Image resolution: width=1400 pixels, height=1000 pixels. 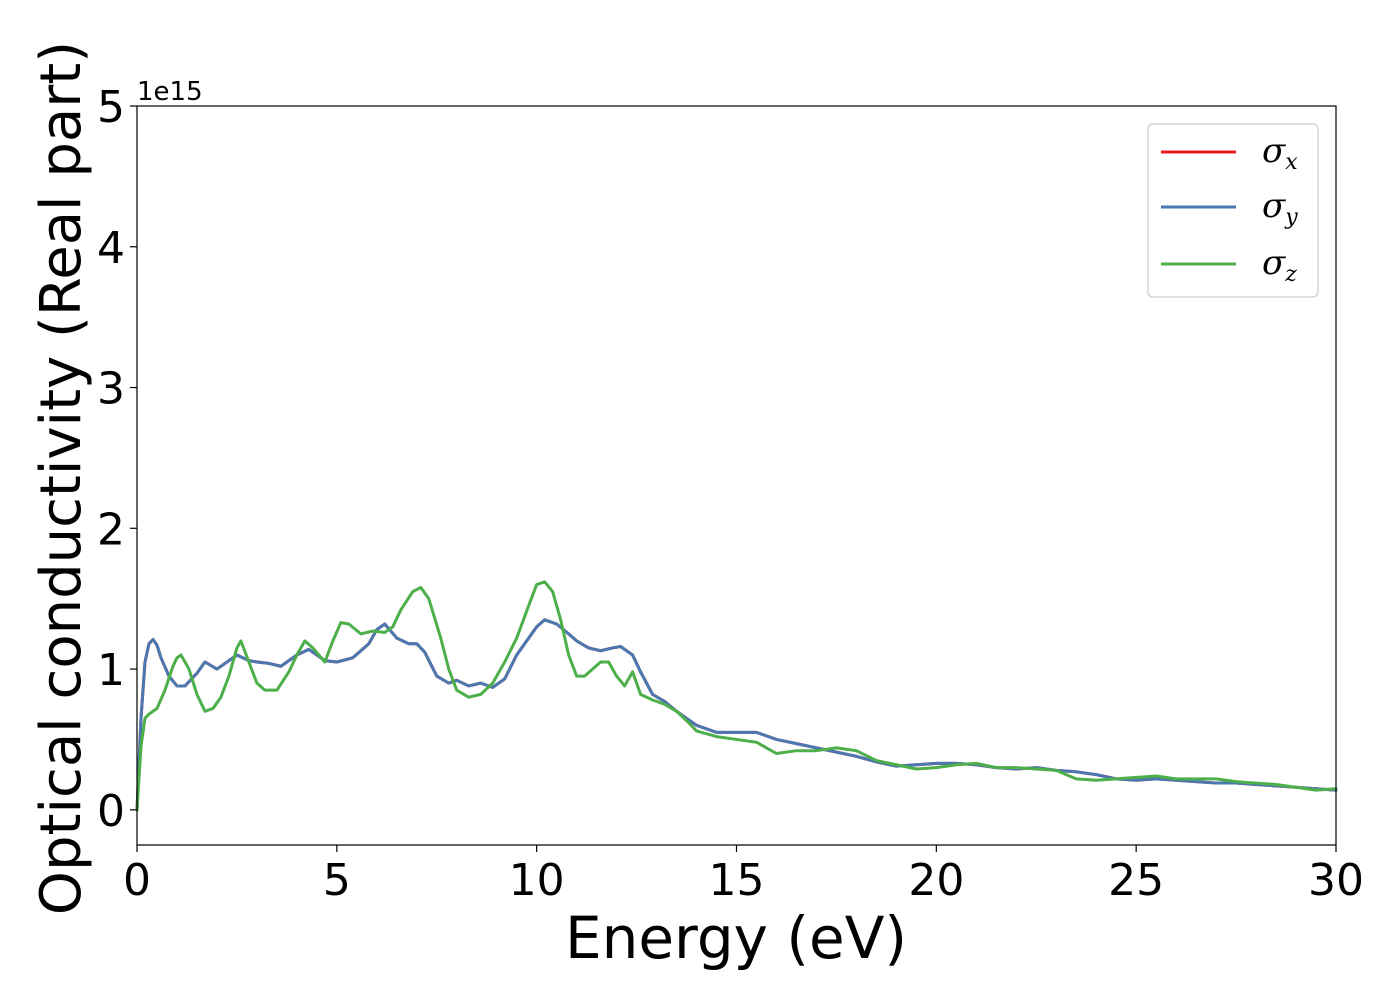 I want to click on x-axis: 0 5 10 15 20 25 30, so click(x=743, y=875).